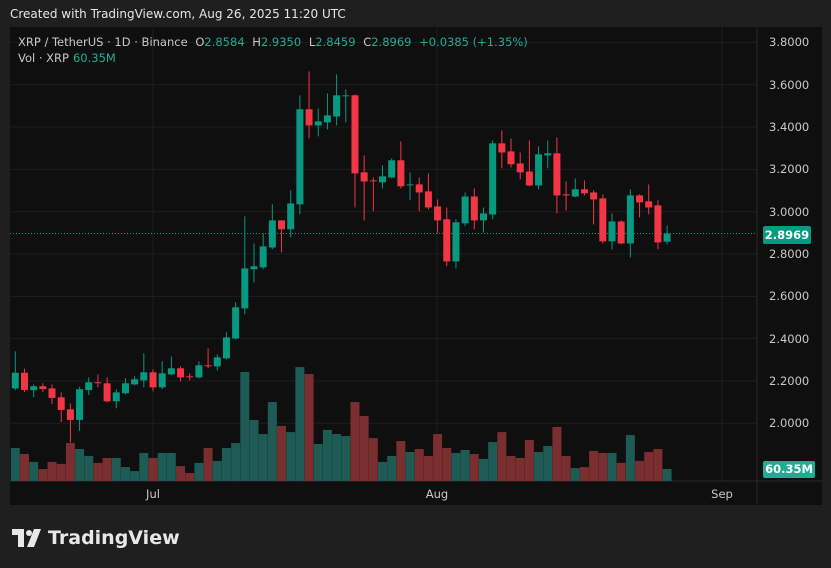 This screenshot has height=568, width=831. I want to click on symbol-title: XRP / TetherUS · 1D · Binance, so click(103, 42).